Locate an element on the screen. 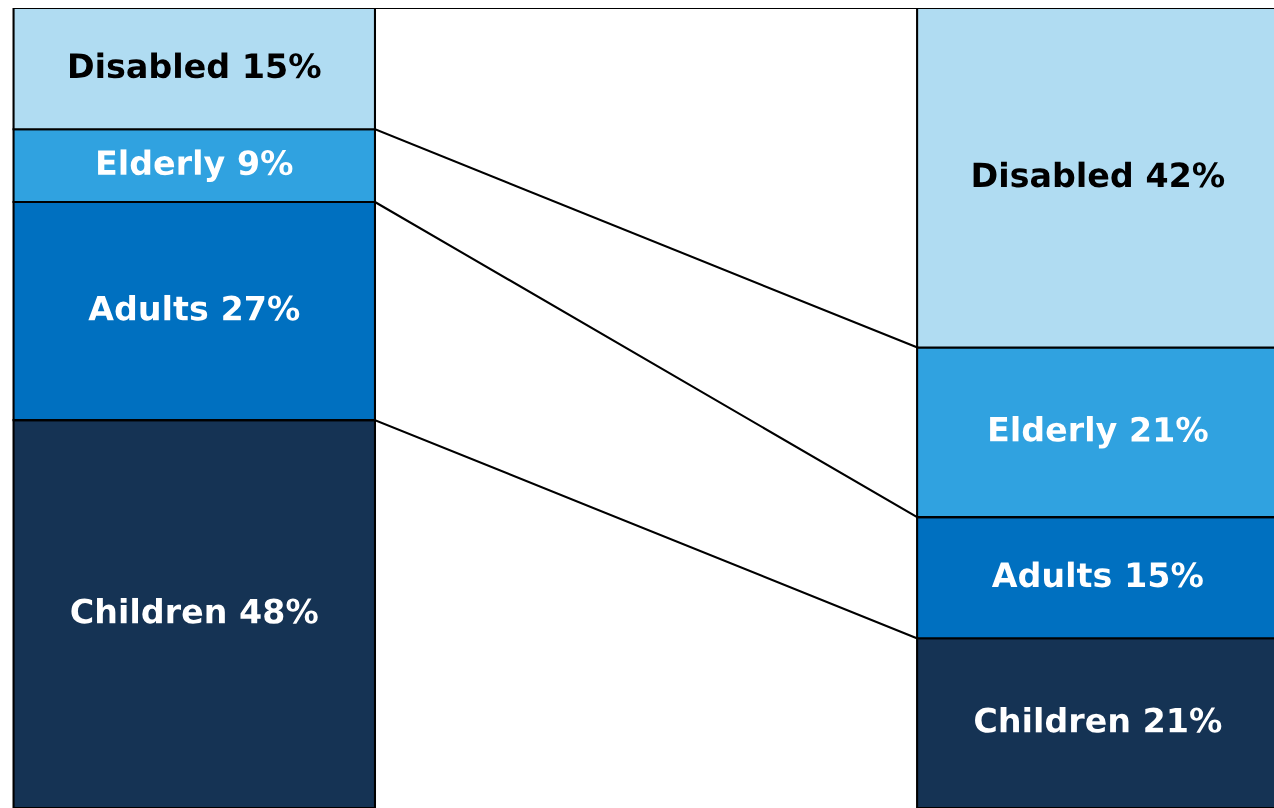  data-label: 27% is located at coordinates (261, 308).